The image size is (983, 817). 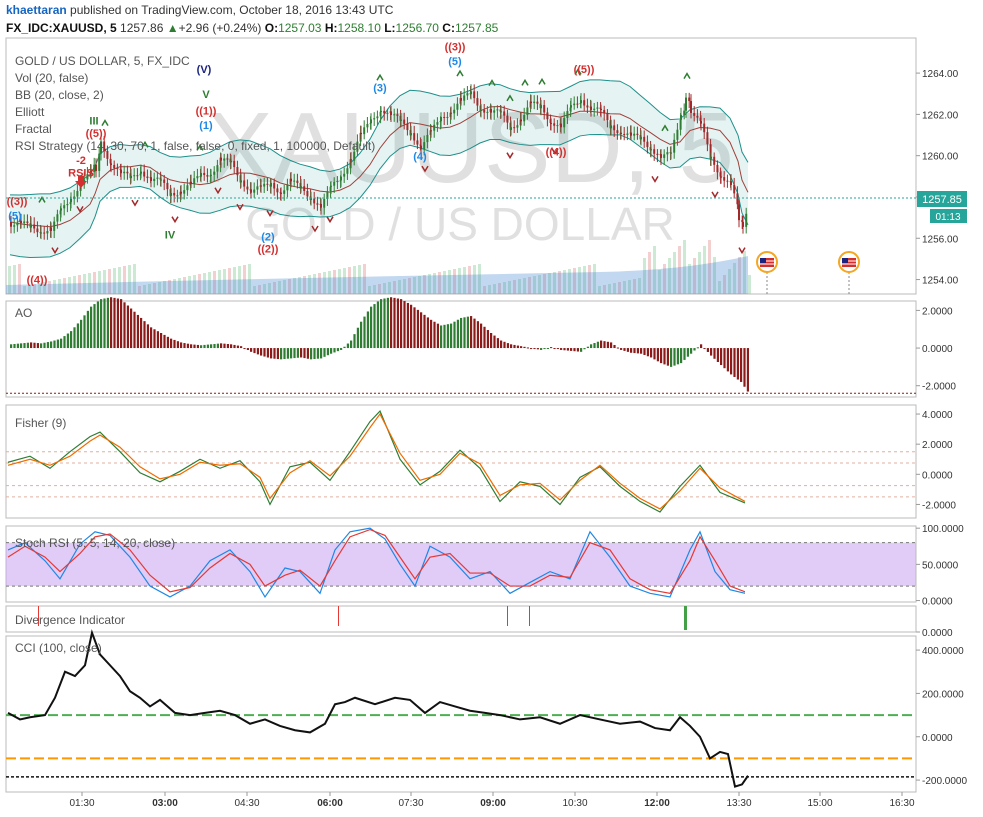 I want to click on divergence-title: Divergence Indicator, so click(x=70, y=620).